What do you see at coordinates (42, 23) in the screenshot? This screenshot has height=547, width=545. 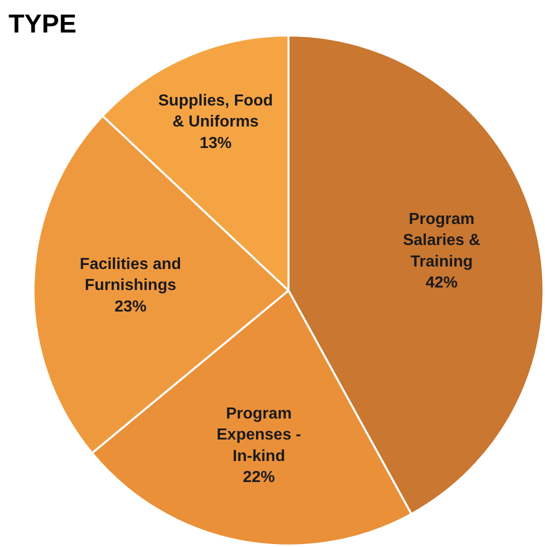 I see `chart-title: TYPE` at bounding box center [42, 23].